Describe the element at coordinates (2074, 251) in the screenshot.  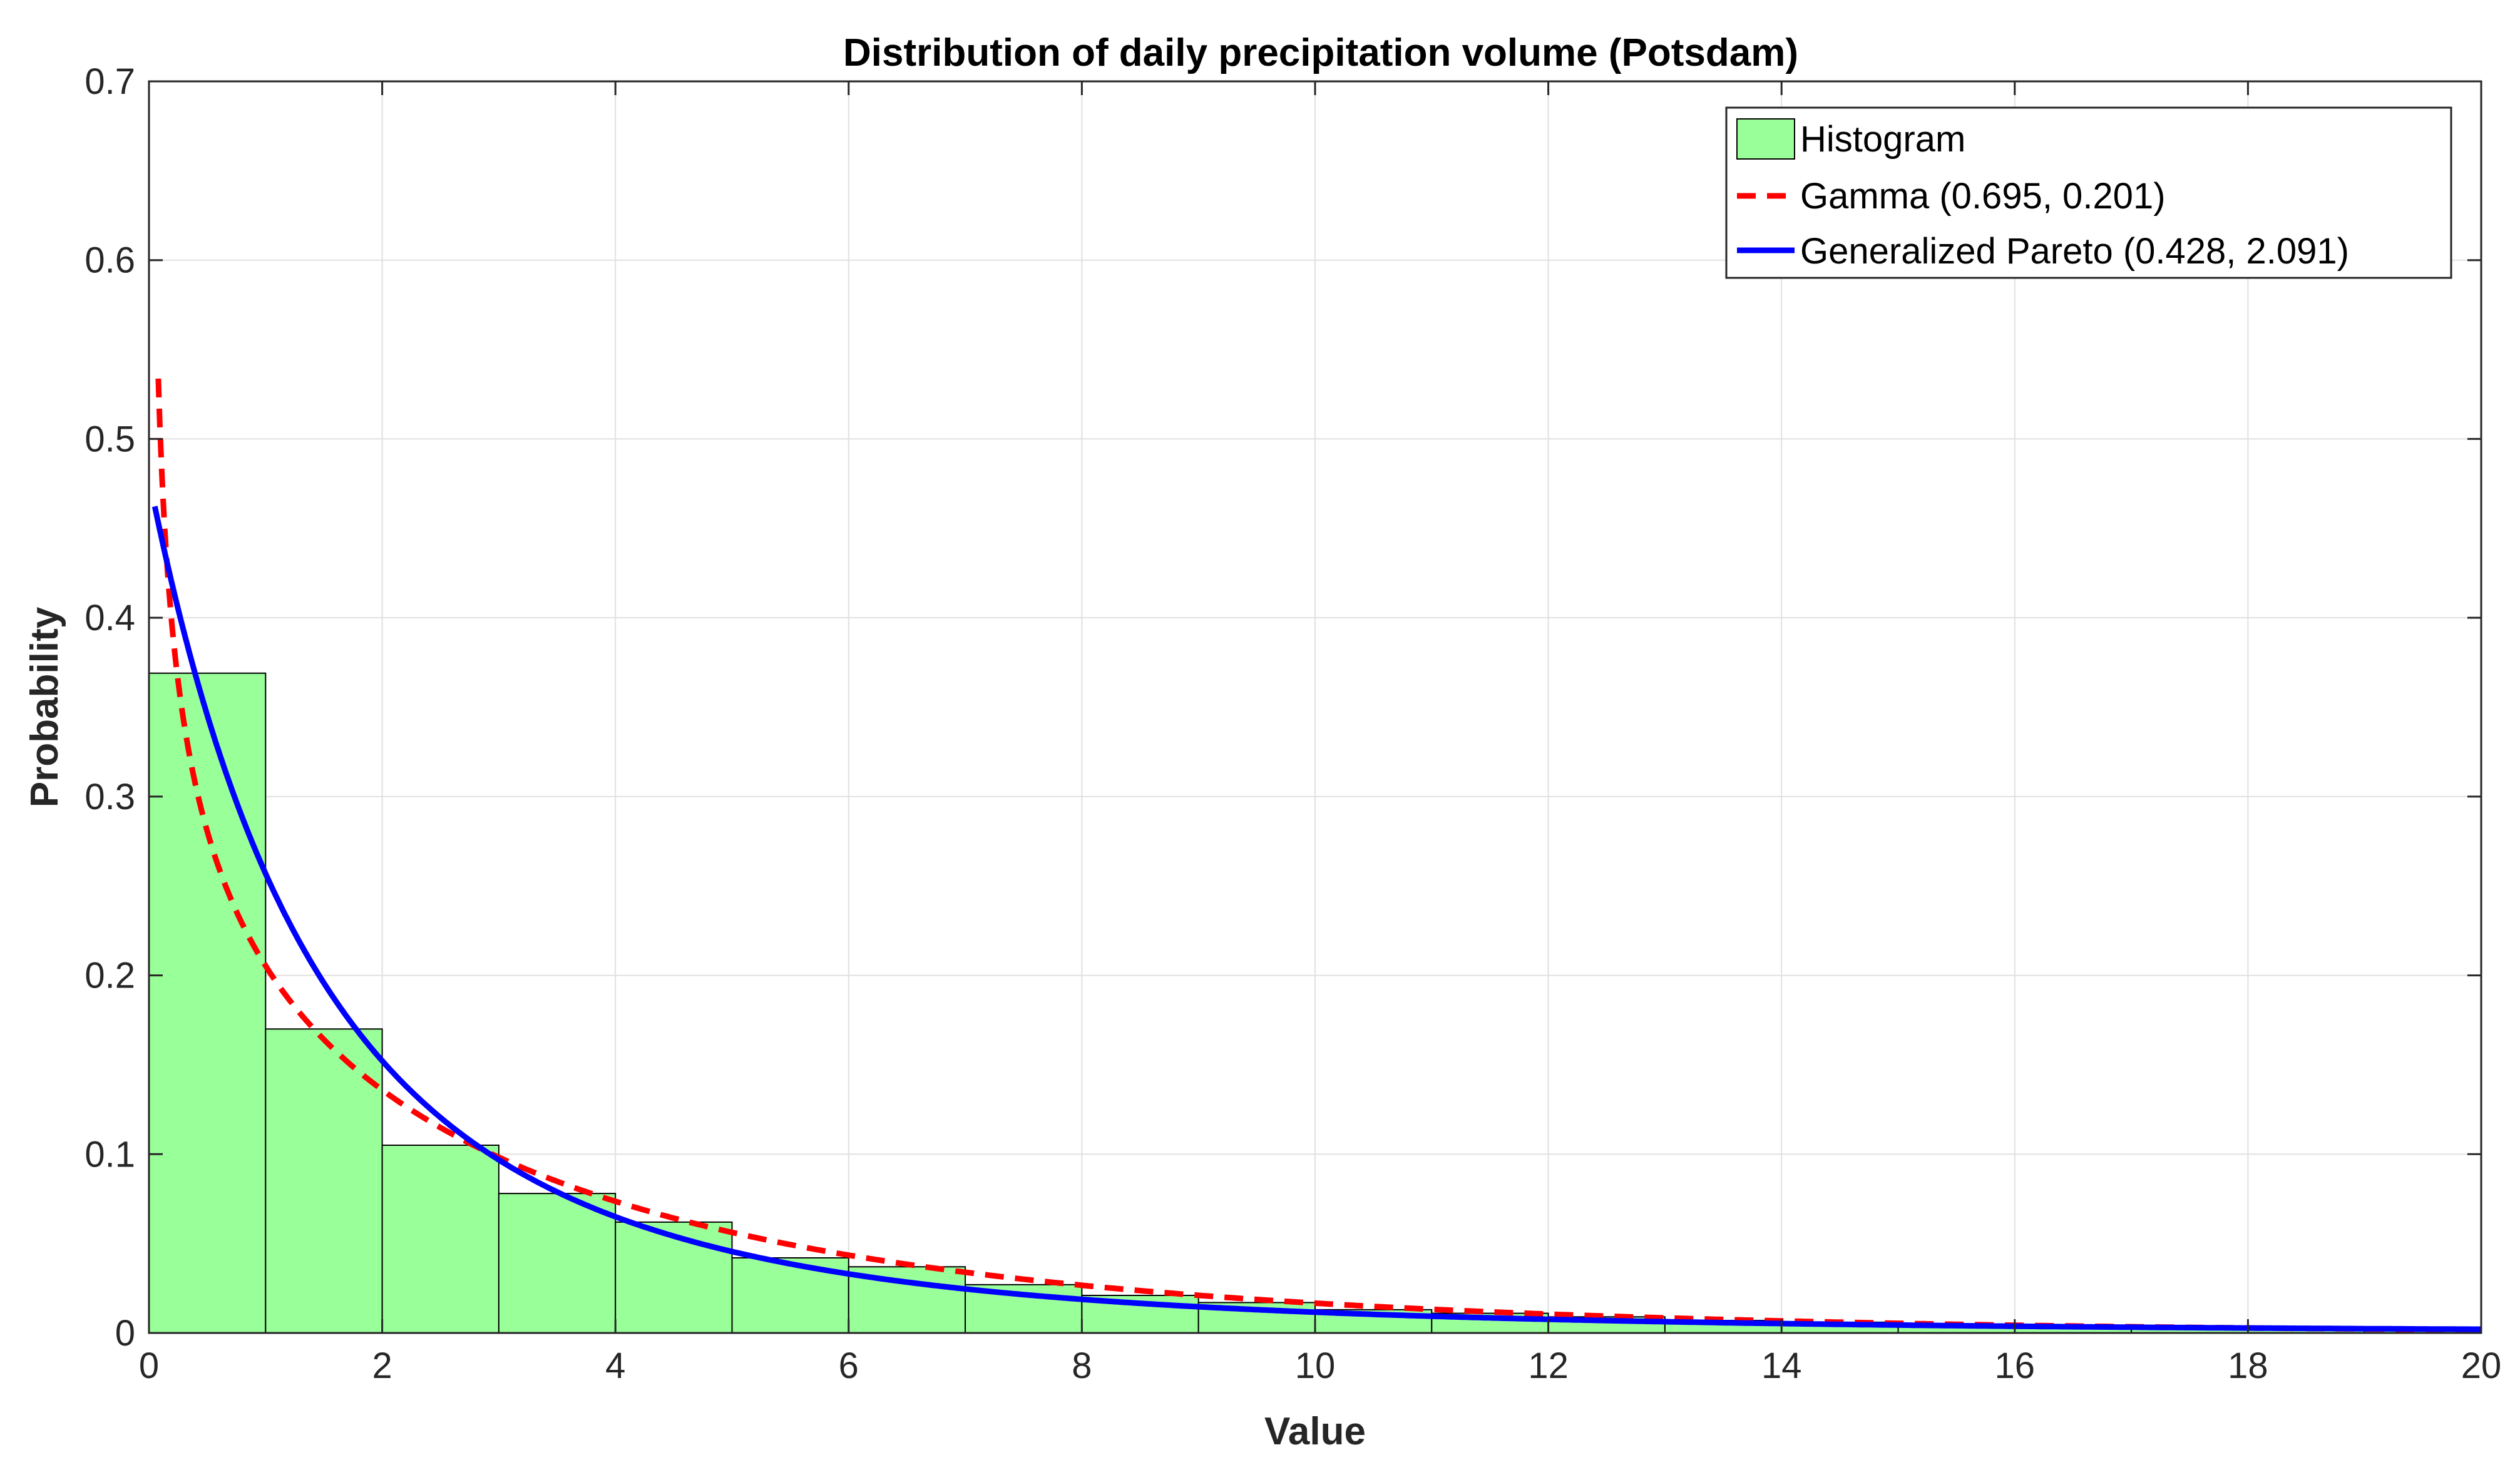
I see `legend-gpd-label: Generalized Pareto (0.428, 2.091)` at that location.